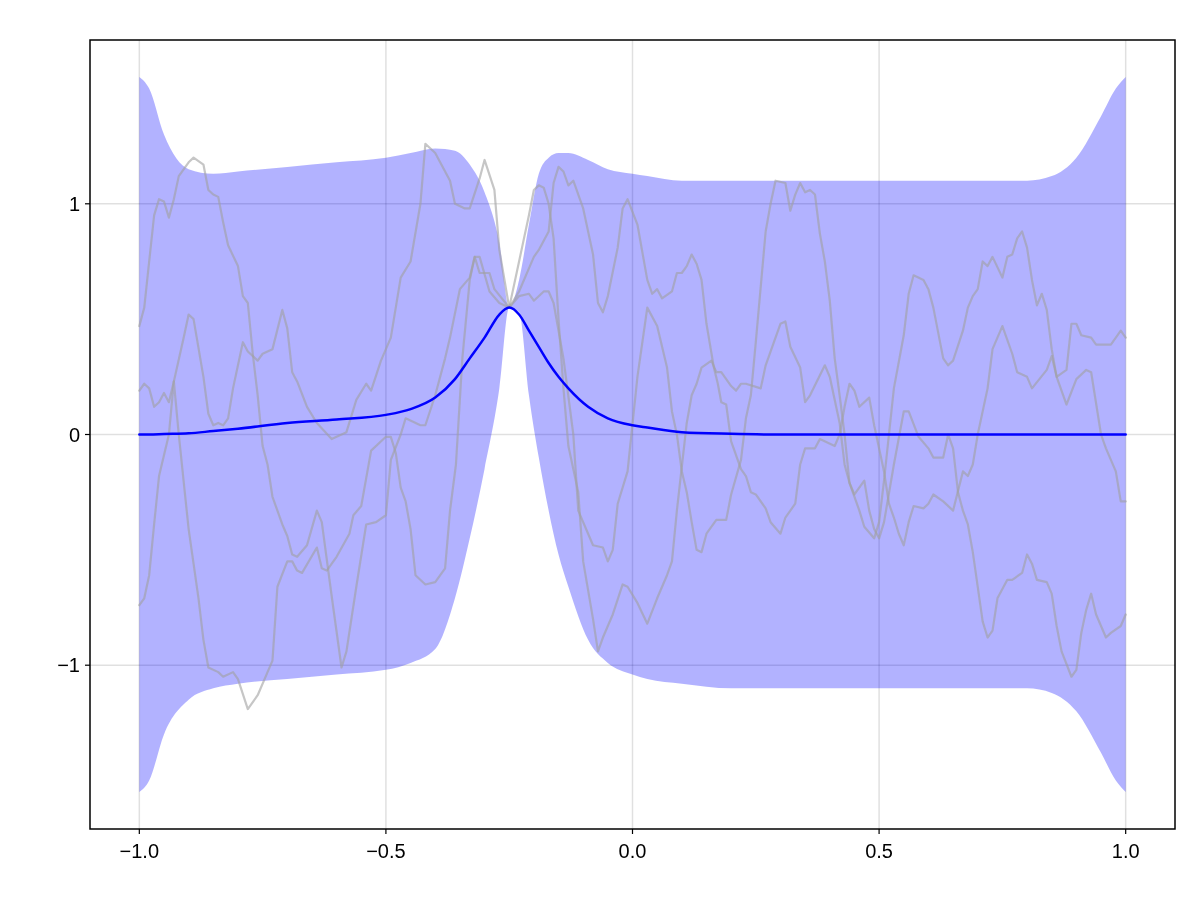  I want to click on x-tick-label: 0.0, so click(632, 851).